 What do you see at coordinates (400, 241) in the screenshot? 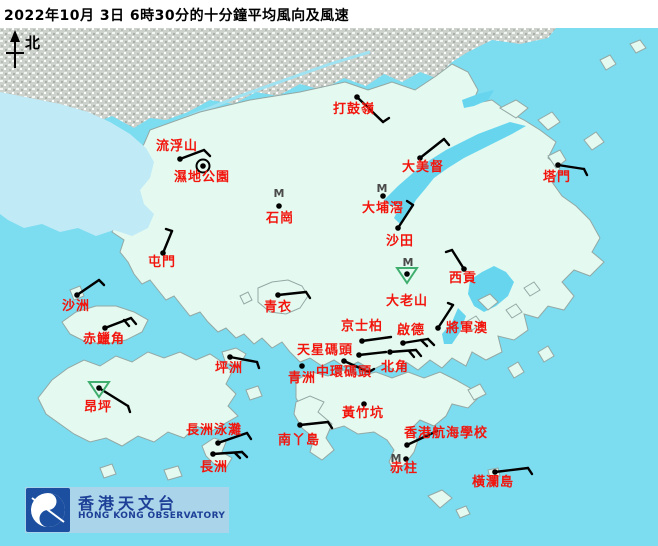
I see `station-label-sha-tin: 沙田` at bounding box center [400, 241].